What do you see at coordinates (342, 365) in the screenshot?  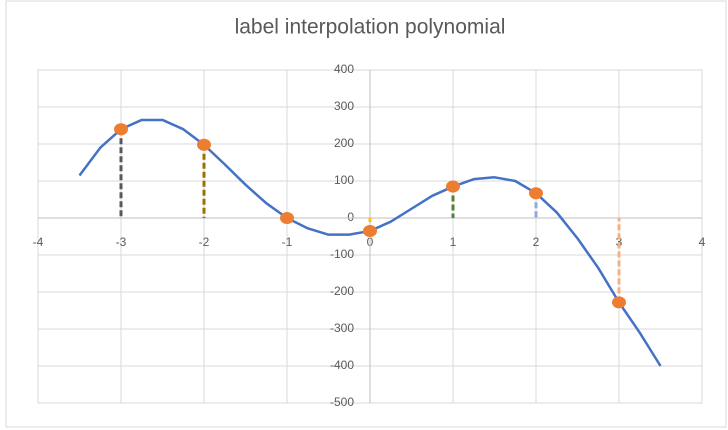 I see `y-tick-label: -400` at bounding box center [342, 365].